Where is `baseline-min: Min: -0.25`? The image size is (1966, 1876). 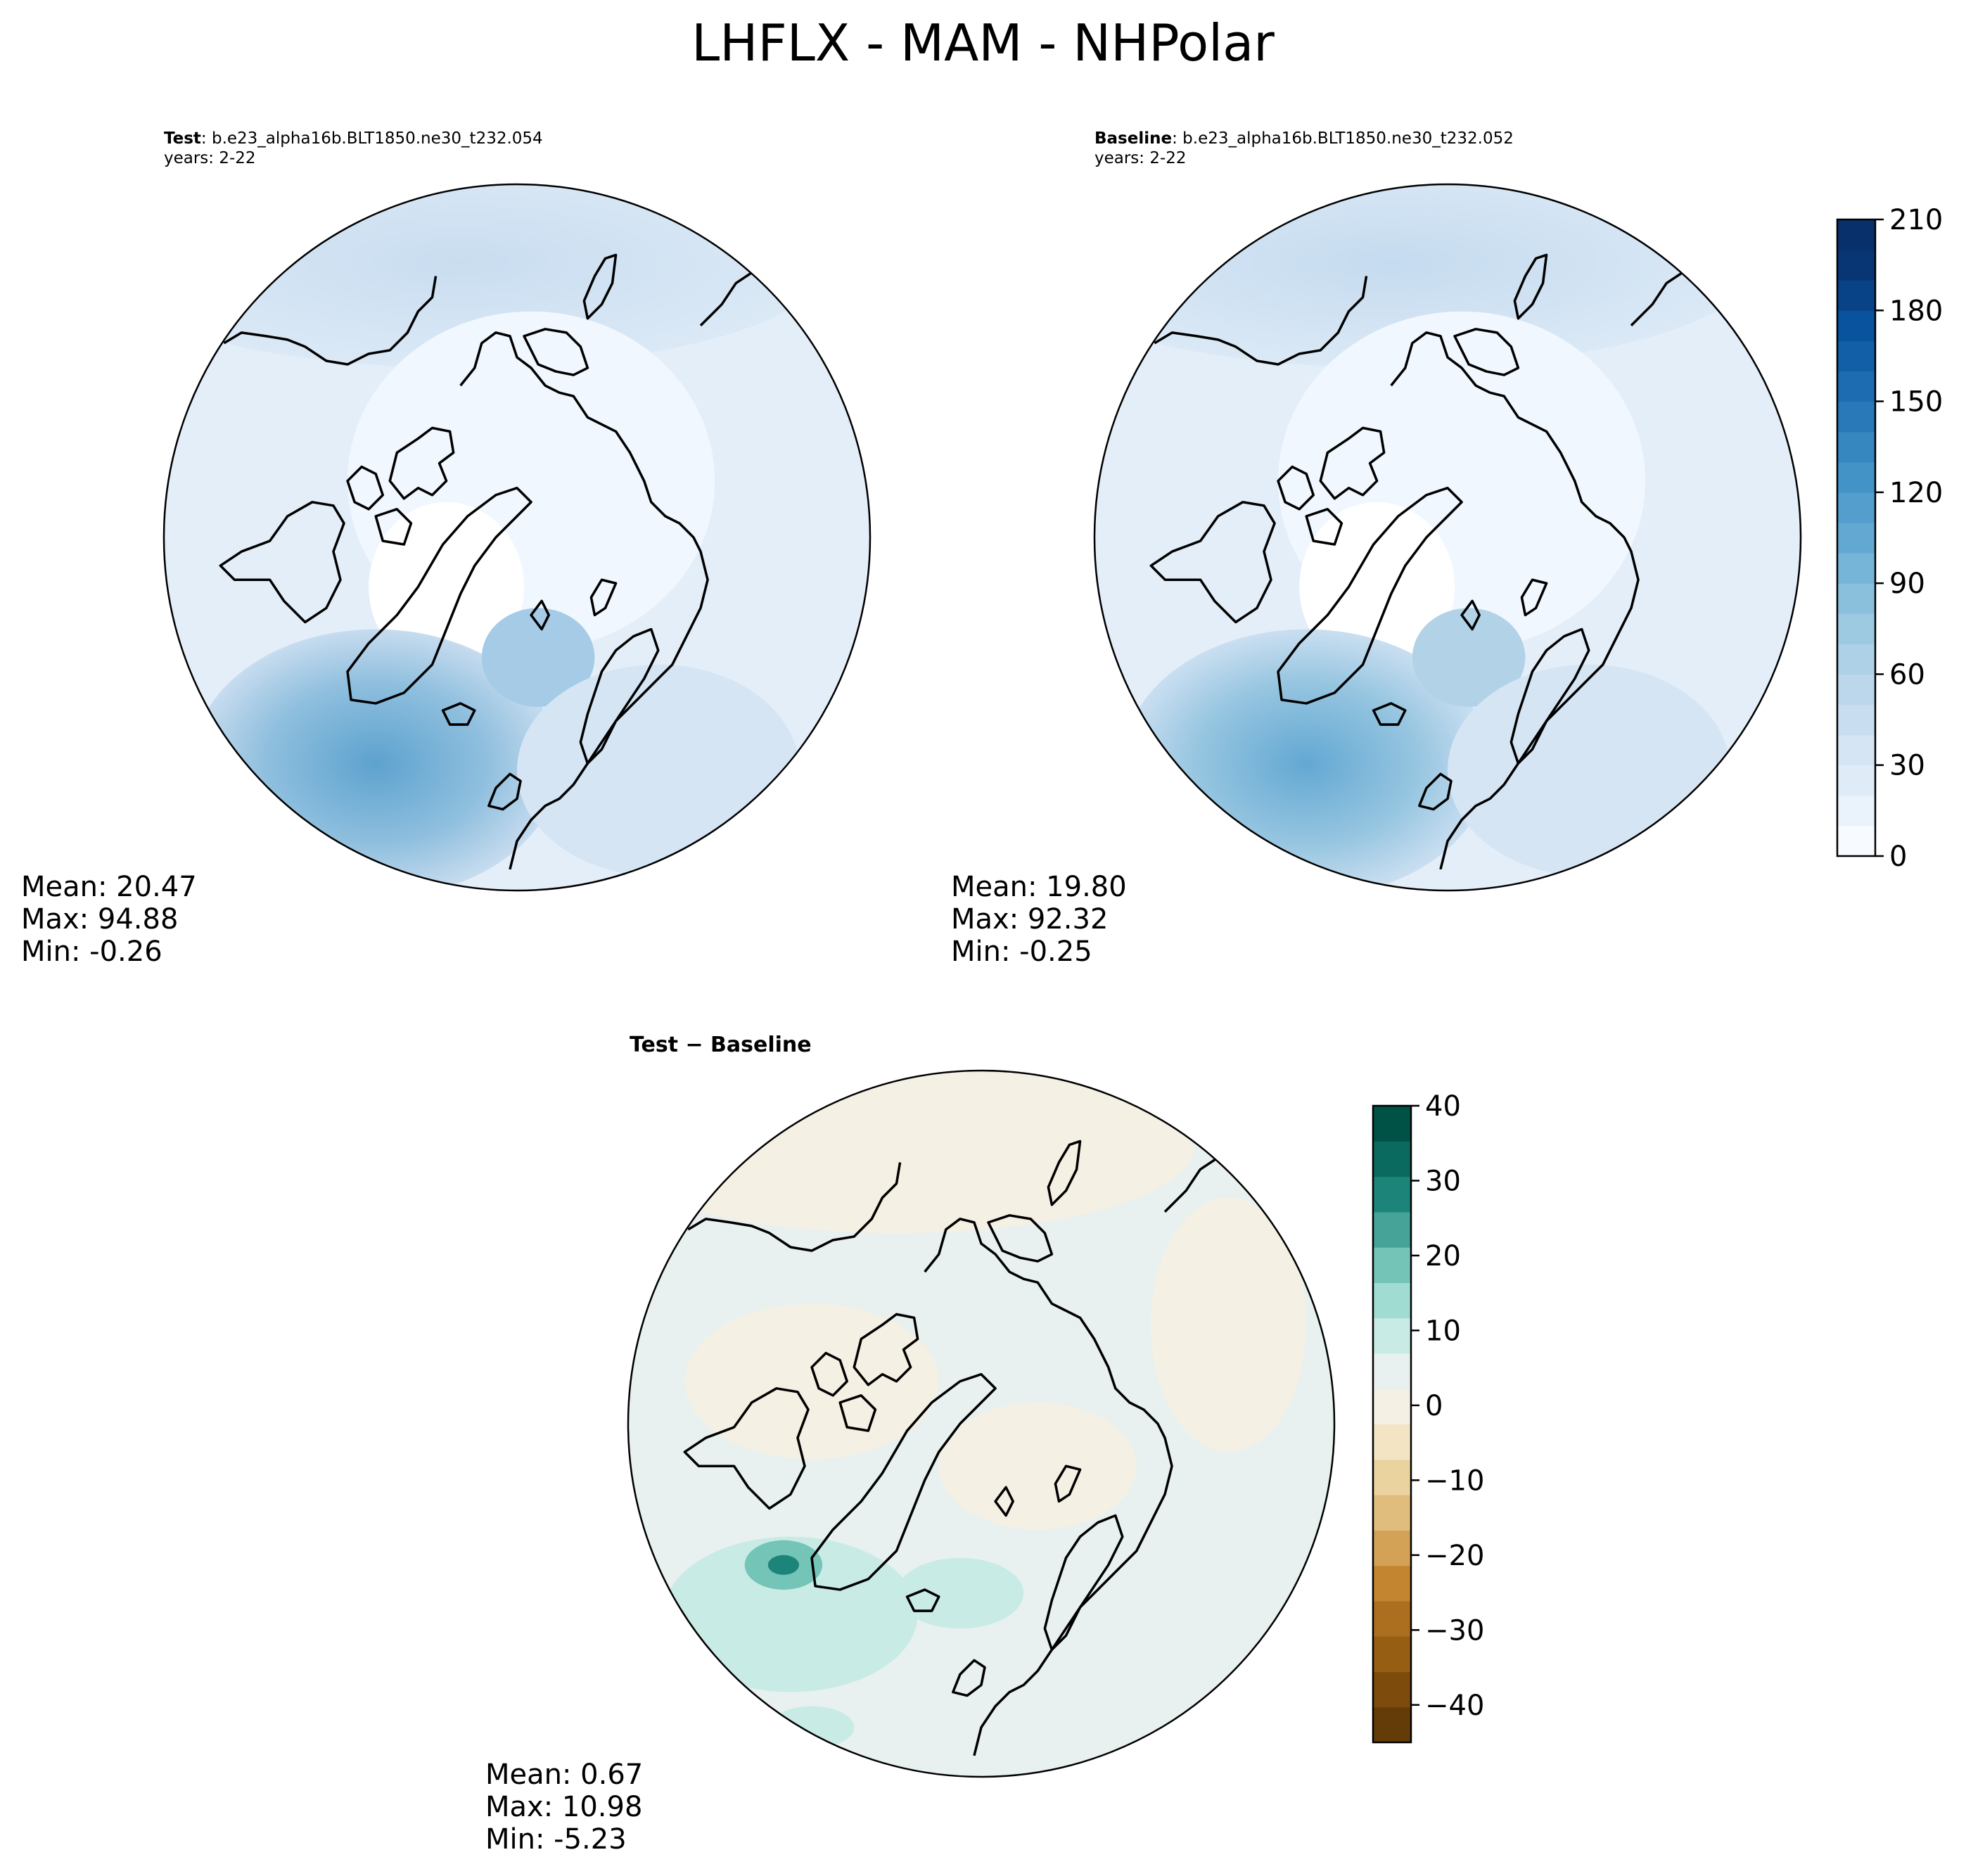
baseline-min: Min: -0.25 is located at coordinates (1021, 952).